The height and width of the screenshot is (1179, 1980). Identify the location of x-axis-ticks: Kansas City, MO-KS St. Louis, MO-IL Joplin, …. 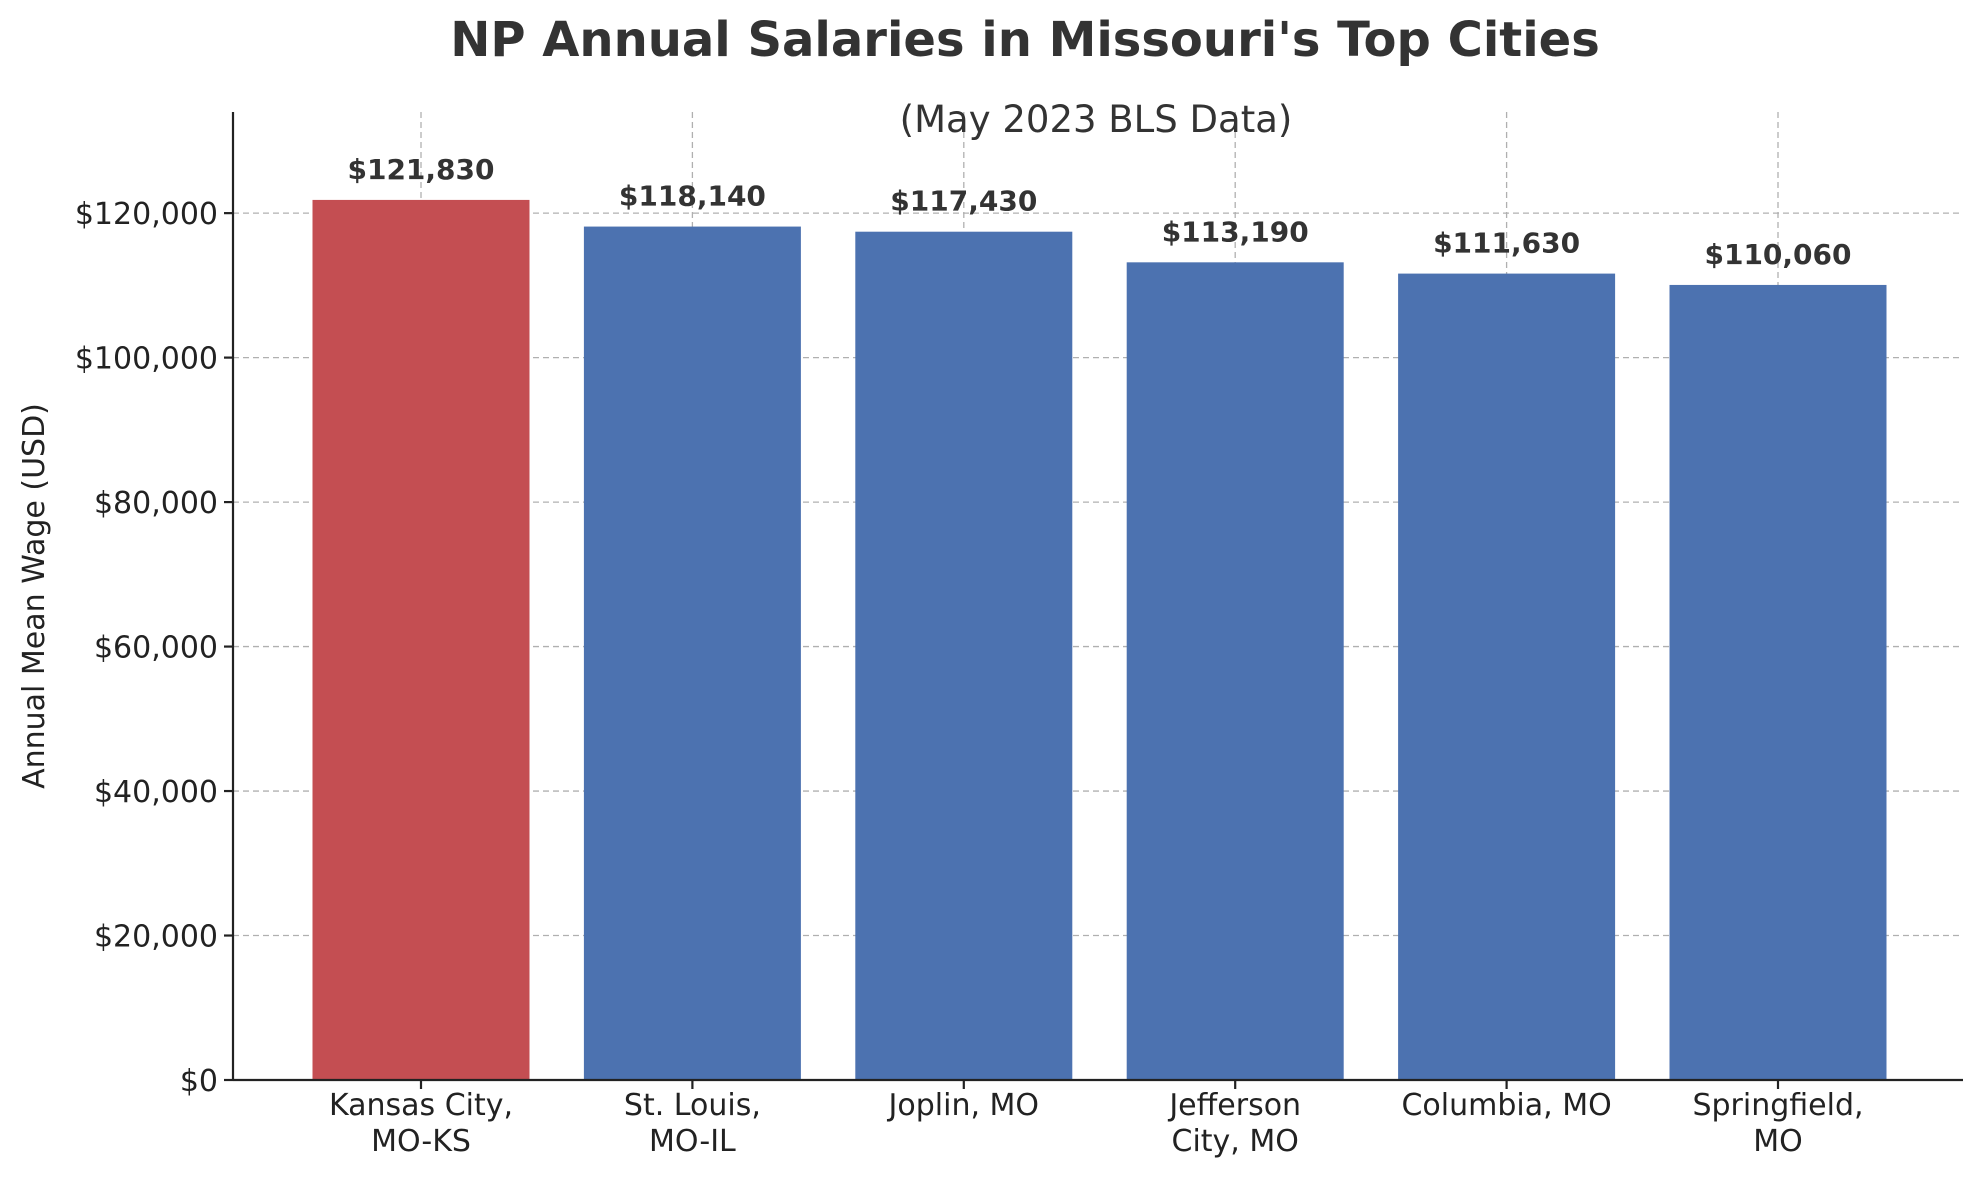
(1096, 1119).